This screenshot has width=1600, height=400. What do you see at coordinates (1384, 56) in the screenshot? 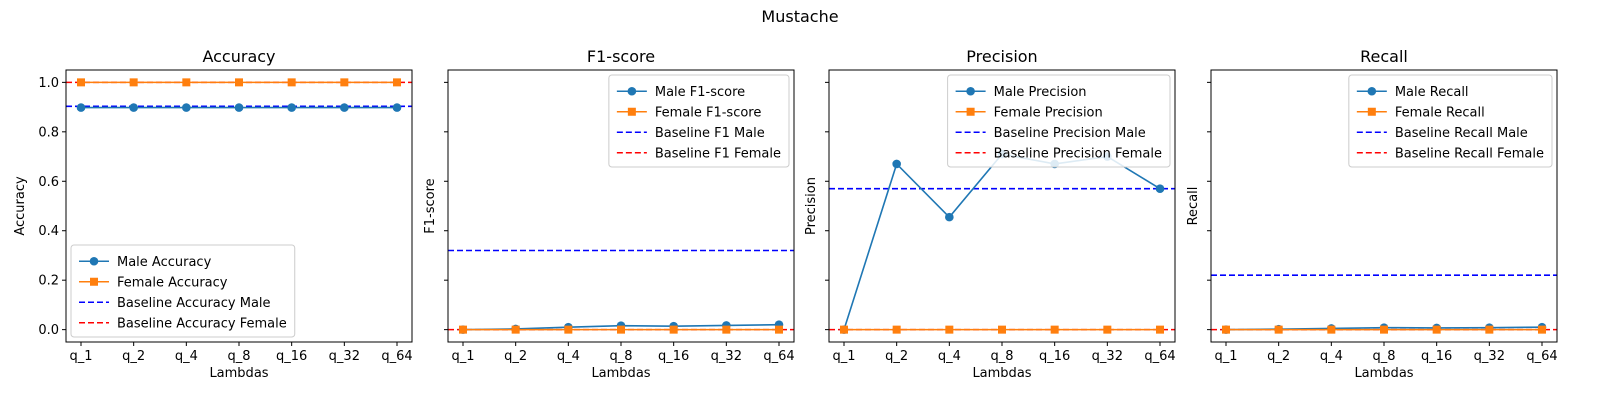
I see `subplot-title: Recall` at bounding box center [1384, 56].